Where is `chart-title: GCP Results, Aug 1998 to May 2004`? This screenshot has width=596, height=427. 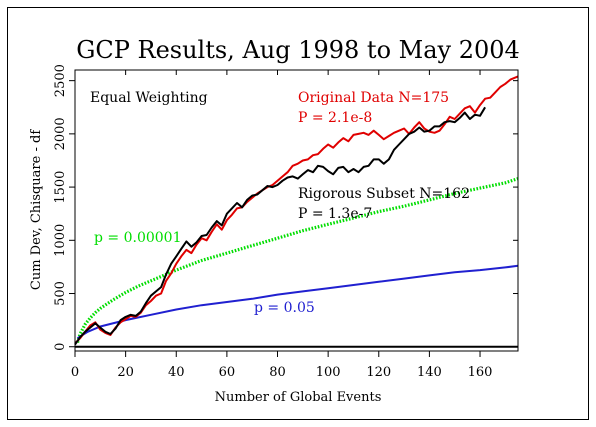 chart-title: GCP Results, Aug 1998 to May 2004 is located at coordinates (298, 50).